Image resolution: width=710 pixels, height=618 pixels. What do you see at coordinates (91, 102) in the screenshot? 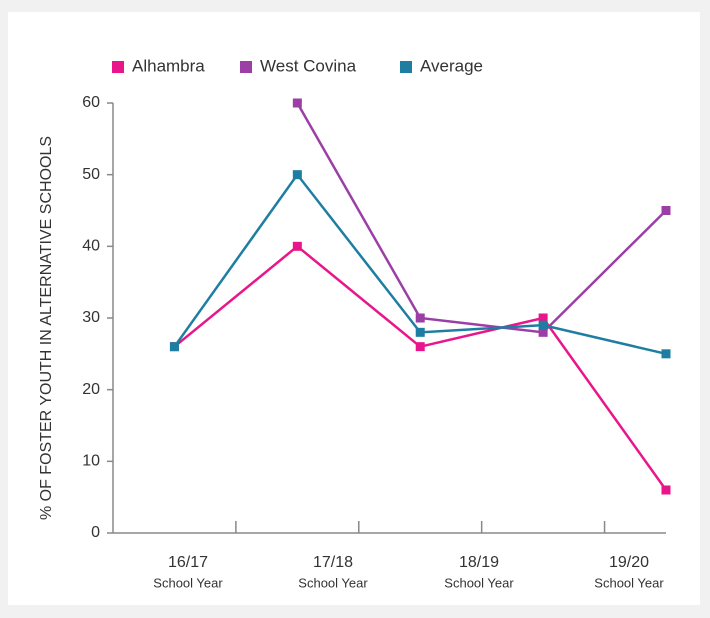
I see `y-tick-label: 60` at bounding box center [91, 102].